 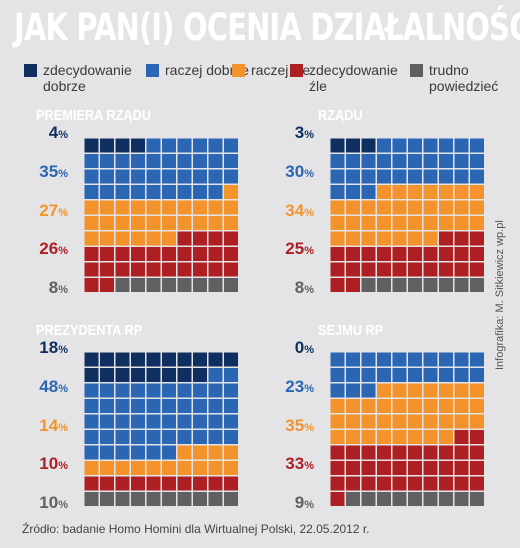 What do you see at coordinates (464, 78) in the screenshot?
I see `legend-label: trudno powiedzieć` at bounding box center [464, 78].